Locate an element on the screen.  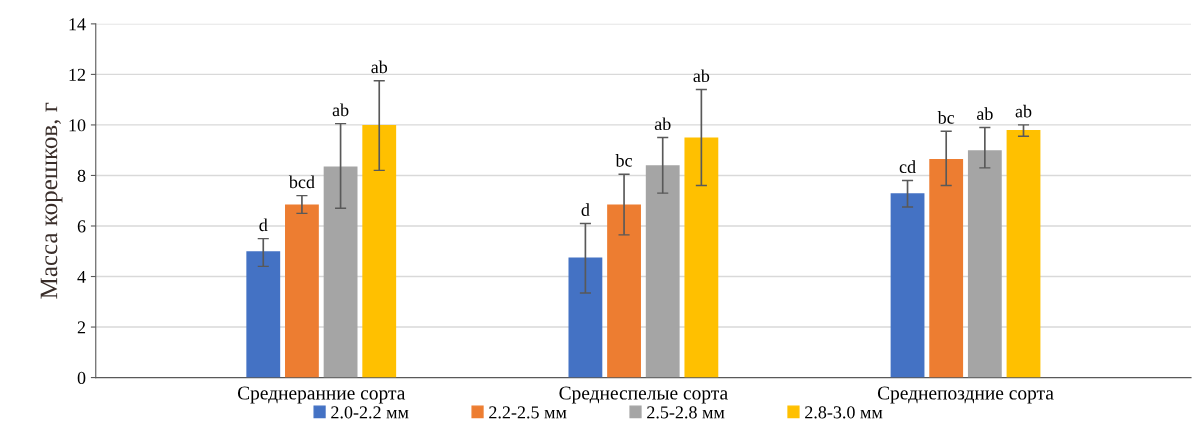
x-tick-label: Среднеранние сорта is located at coordinates (321, 395).